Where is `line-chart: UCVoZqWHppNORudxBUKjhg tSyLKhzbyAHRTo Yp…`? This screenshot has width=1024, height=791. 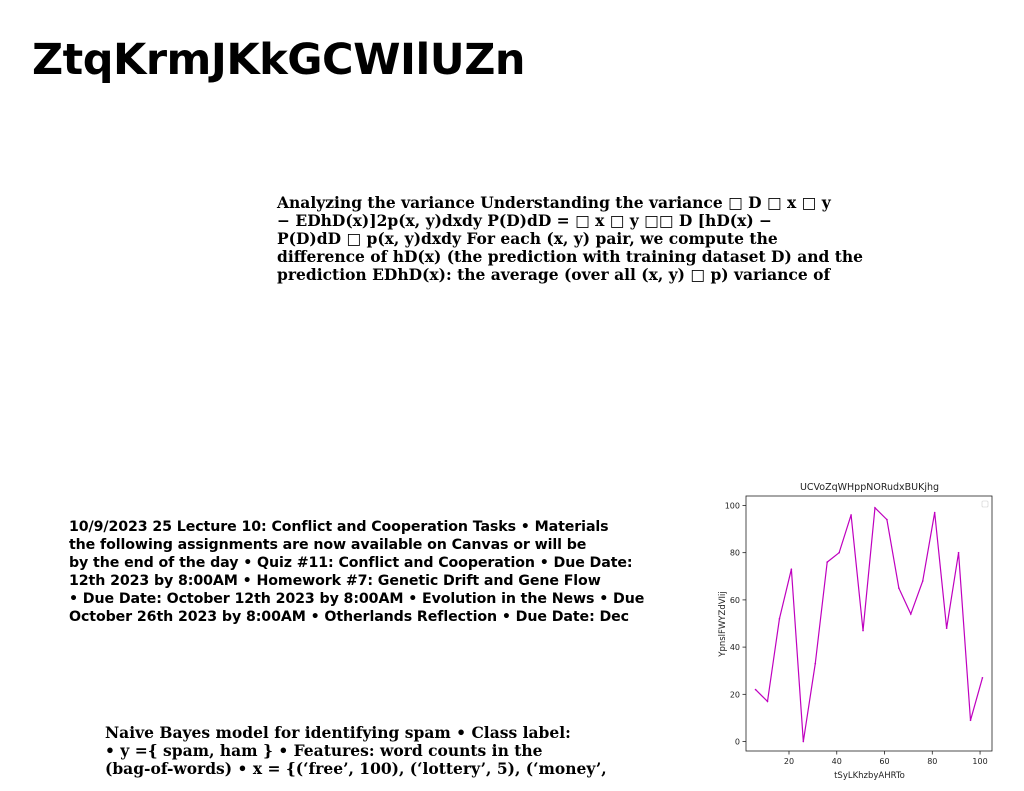 line-chart: UCVoZqWHppNORudxBUKjhg tSyLKhzbyAHRTo Yp… is located at coordinates (855, 630).